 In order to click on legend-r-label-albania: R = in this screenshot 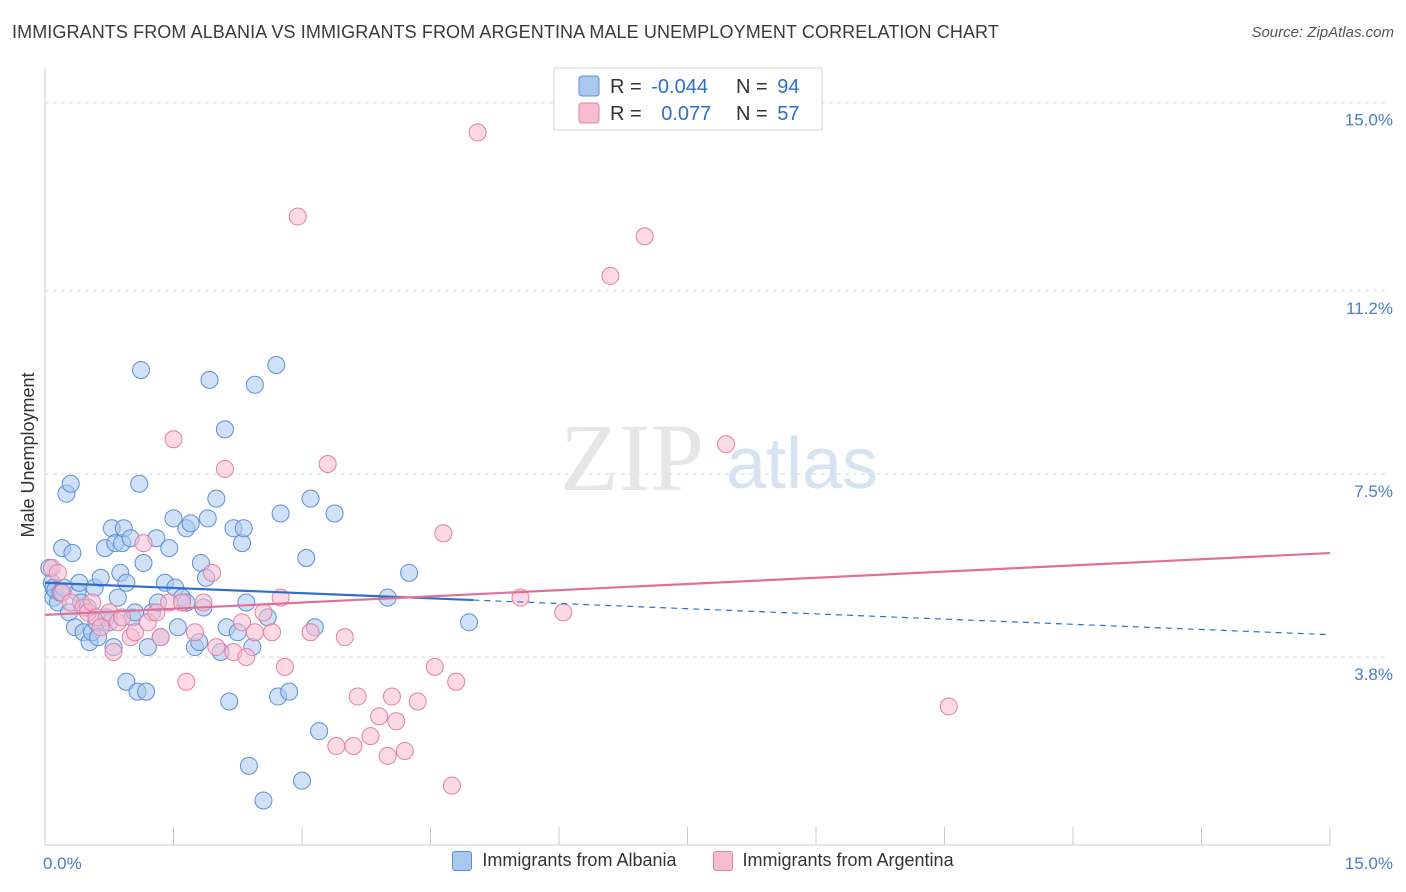, I will do `click(628, 87)`.